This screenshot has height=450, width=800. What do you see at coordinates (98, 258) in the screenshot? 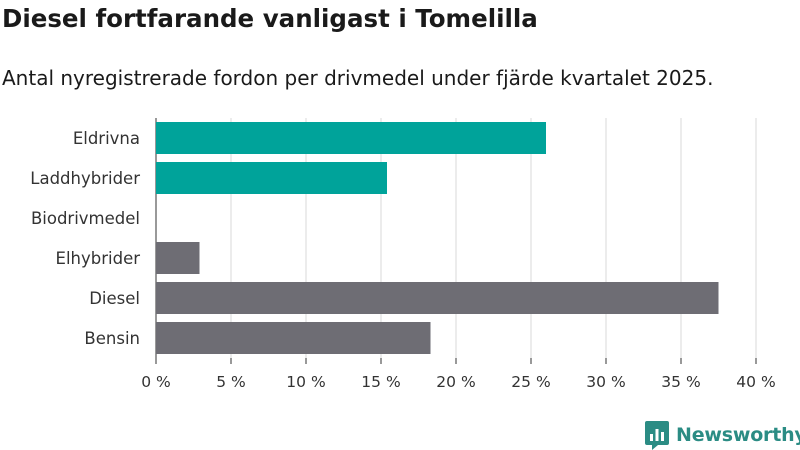
I see `category-label: Elhybrider` at bounding box center [98, 258].